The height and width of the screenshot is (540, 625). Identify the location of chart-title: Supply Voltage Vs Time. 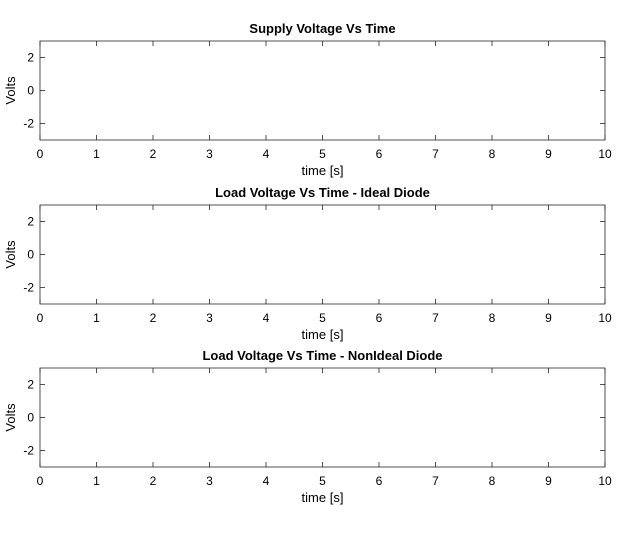
(322, 28).